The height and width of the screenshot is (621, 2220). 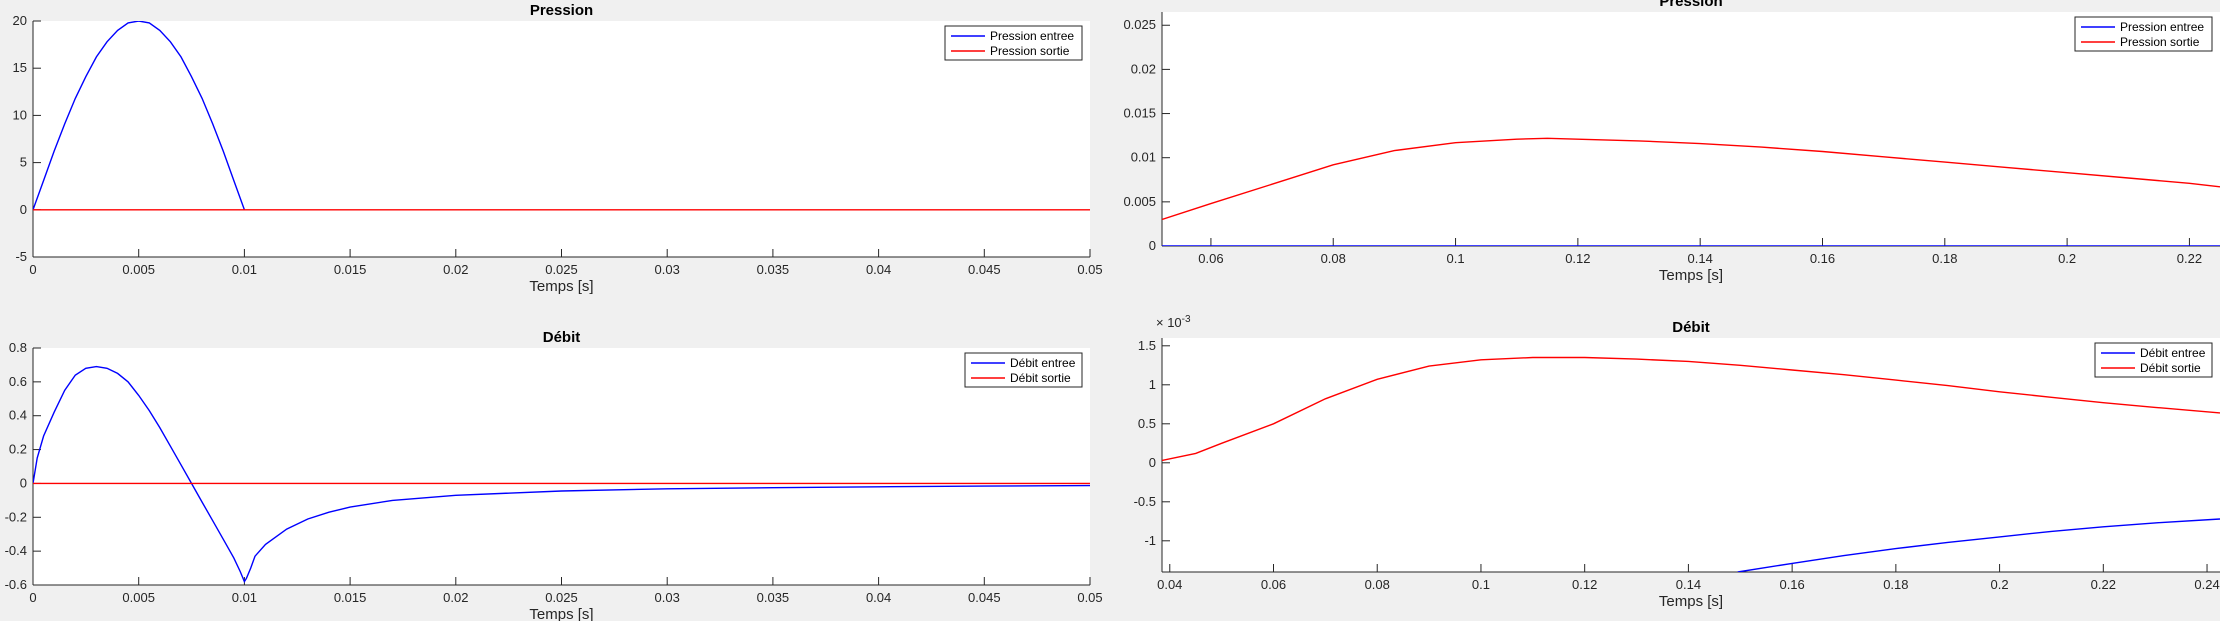 What do you see at coordinates (1145, 501) in the screenshot?
I see `y-tick-label: -0.5` at bounding box center [1145, 501].